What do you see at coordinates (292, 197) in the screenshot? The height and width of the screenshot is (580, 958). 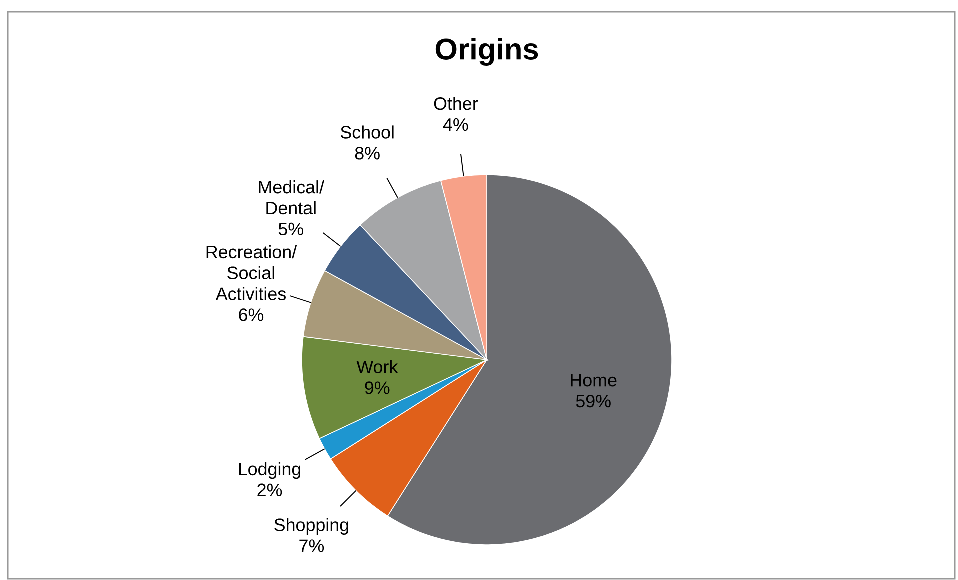 I see `slice-label: Medical/ Dental` at bounding box center [292, 197].